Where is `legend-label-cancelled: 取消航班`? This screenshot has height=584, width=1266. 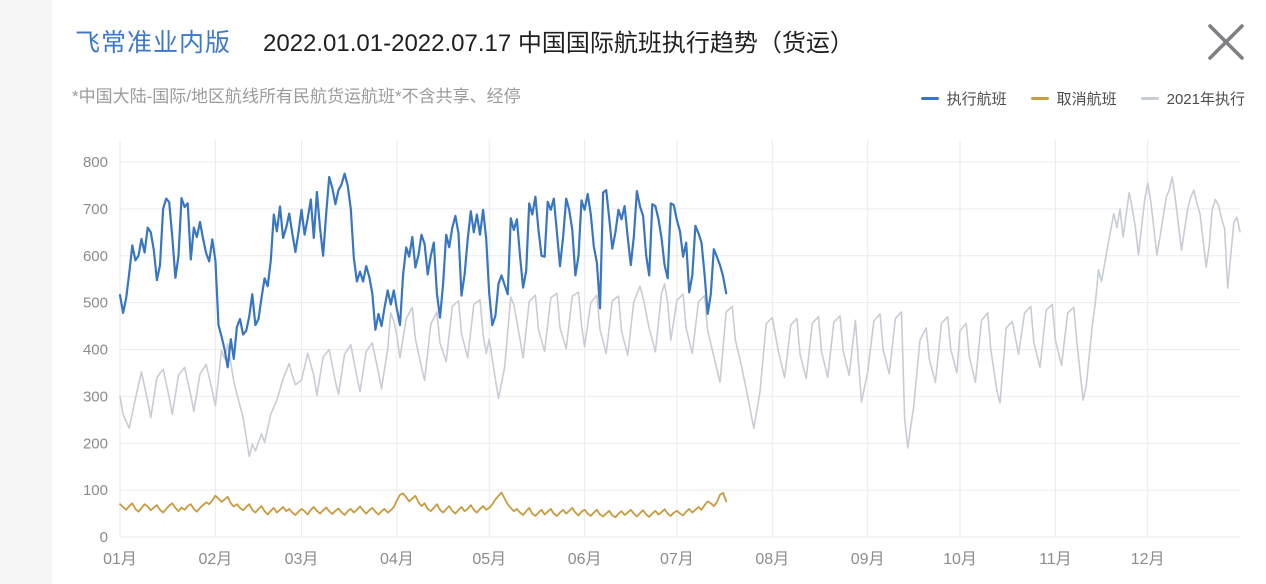
legend-label-cancelled: 取消航班 is located at coordinates (1086, 99).